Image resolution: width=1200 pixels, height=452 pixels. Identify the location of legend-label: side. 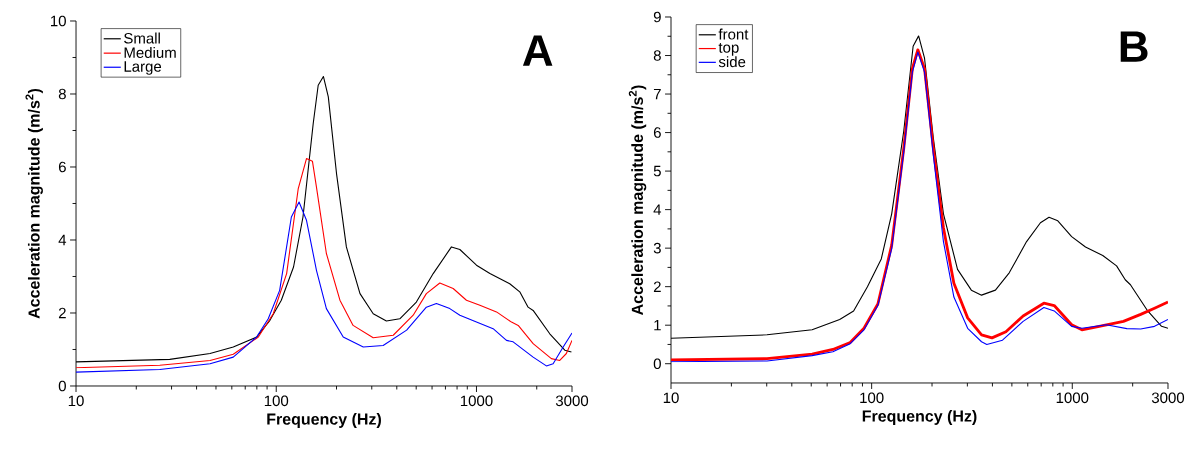
(732, 62).